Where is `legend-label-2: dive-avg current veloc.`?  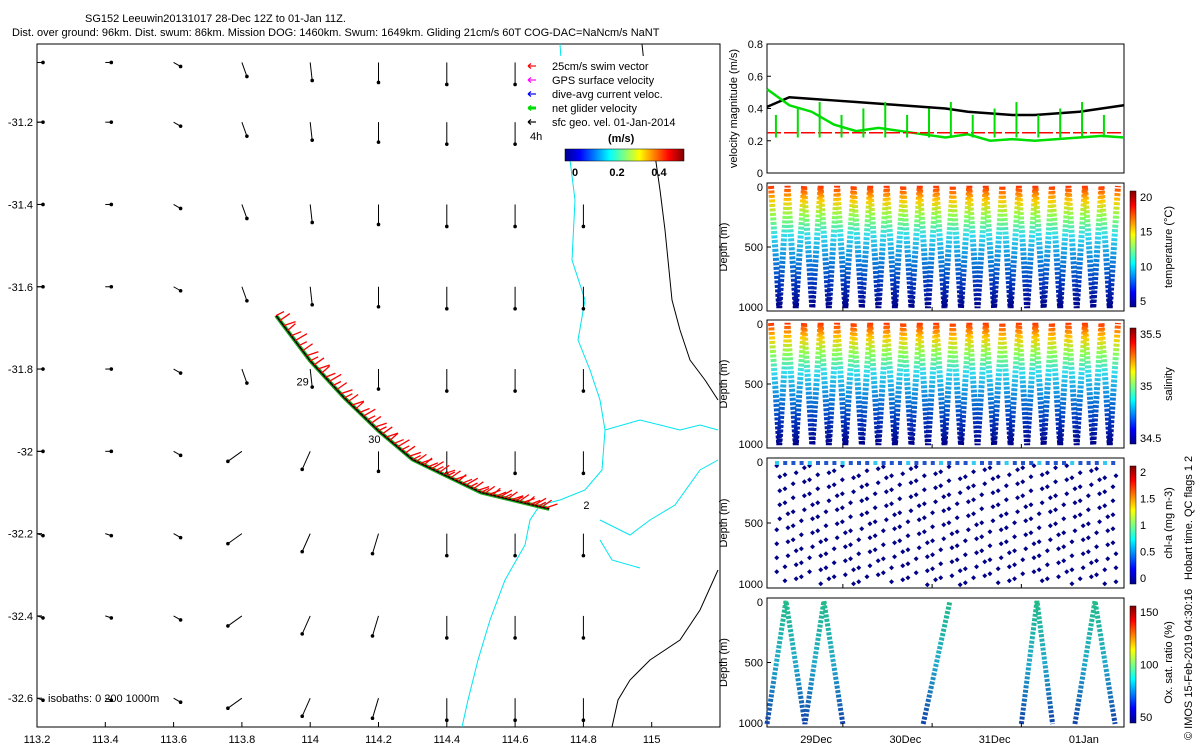 legend-label-2: dive-avg current veloc. is located at coordinates (607, 95).